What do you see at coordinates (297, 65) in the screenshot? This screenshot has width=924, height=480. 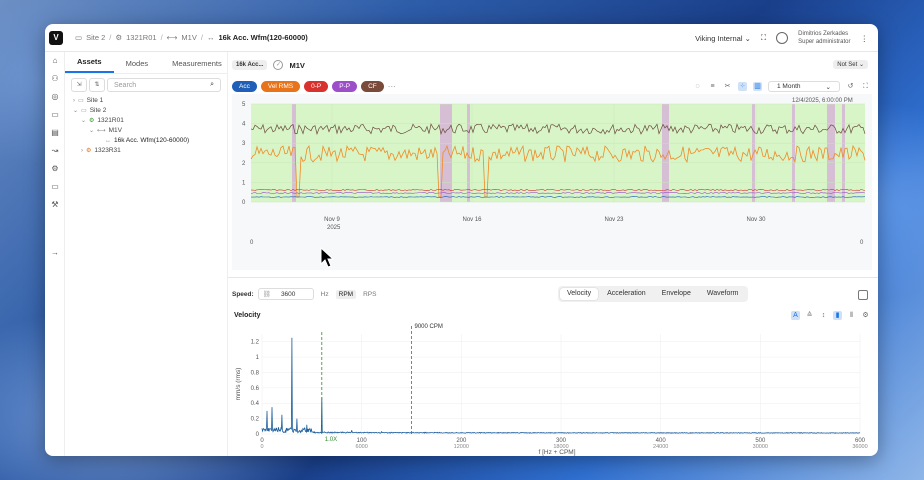 I see `asset-name: M1V` at bounding box center [297, 65].